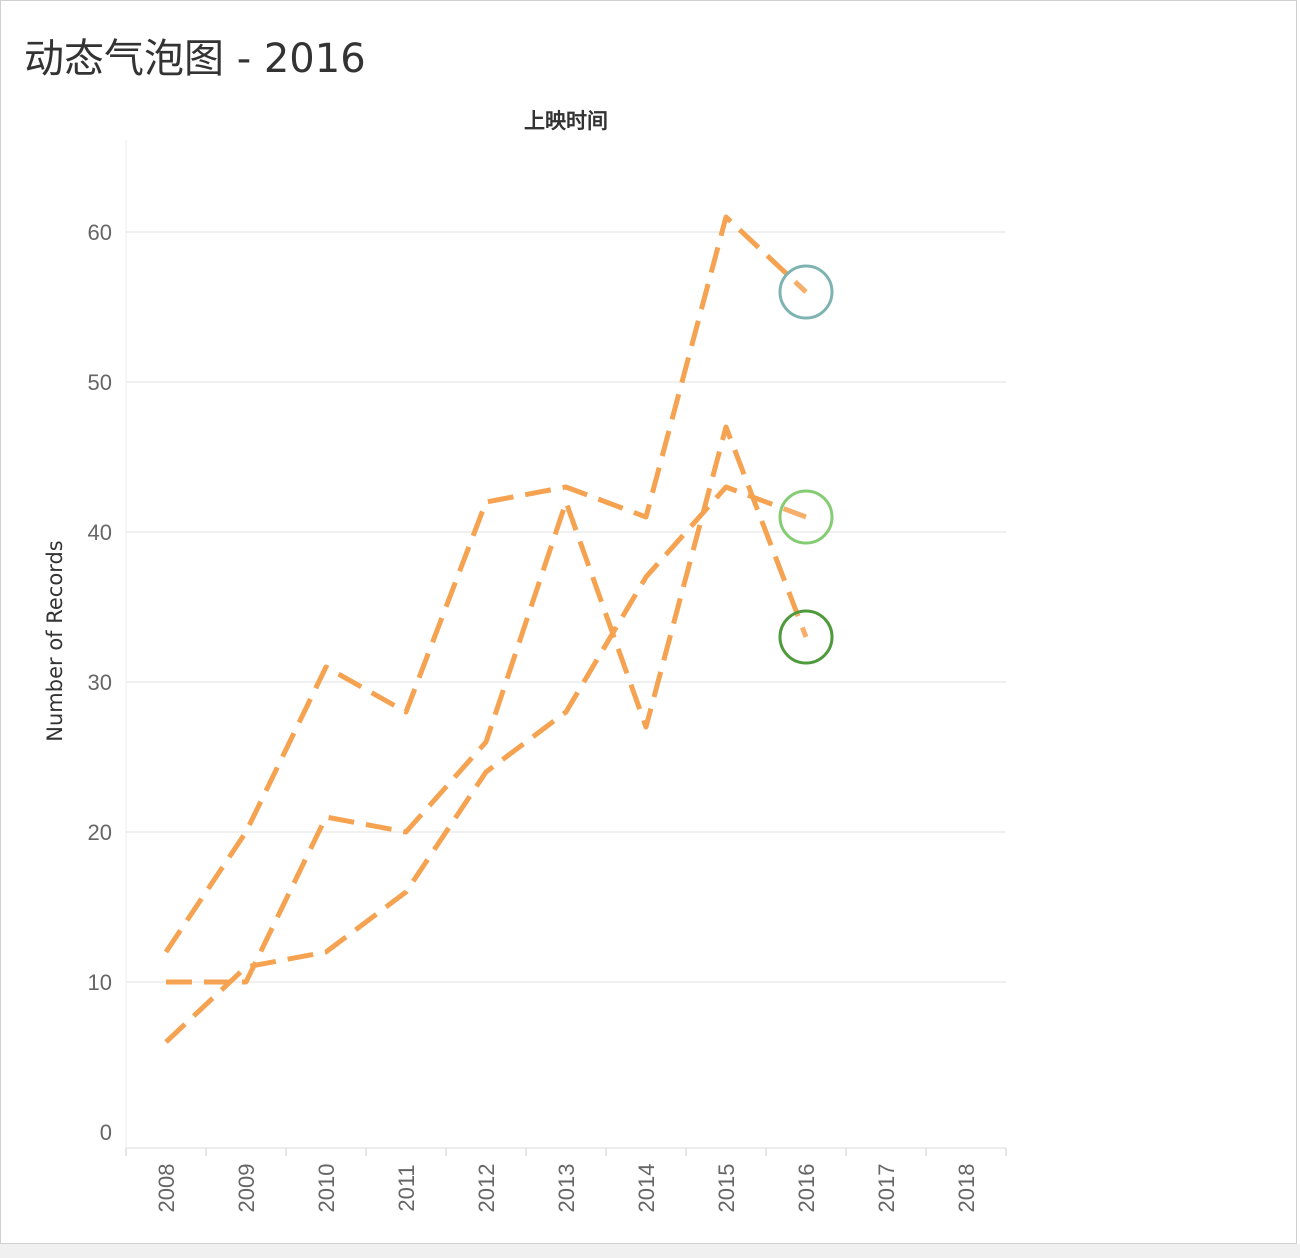 Image resolution: width=1300 pixels, height=1258 pixels. Describe the element at coordinates (100, 682) in the screenshot. I see `y-tick-label: 30` at that location.